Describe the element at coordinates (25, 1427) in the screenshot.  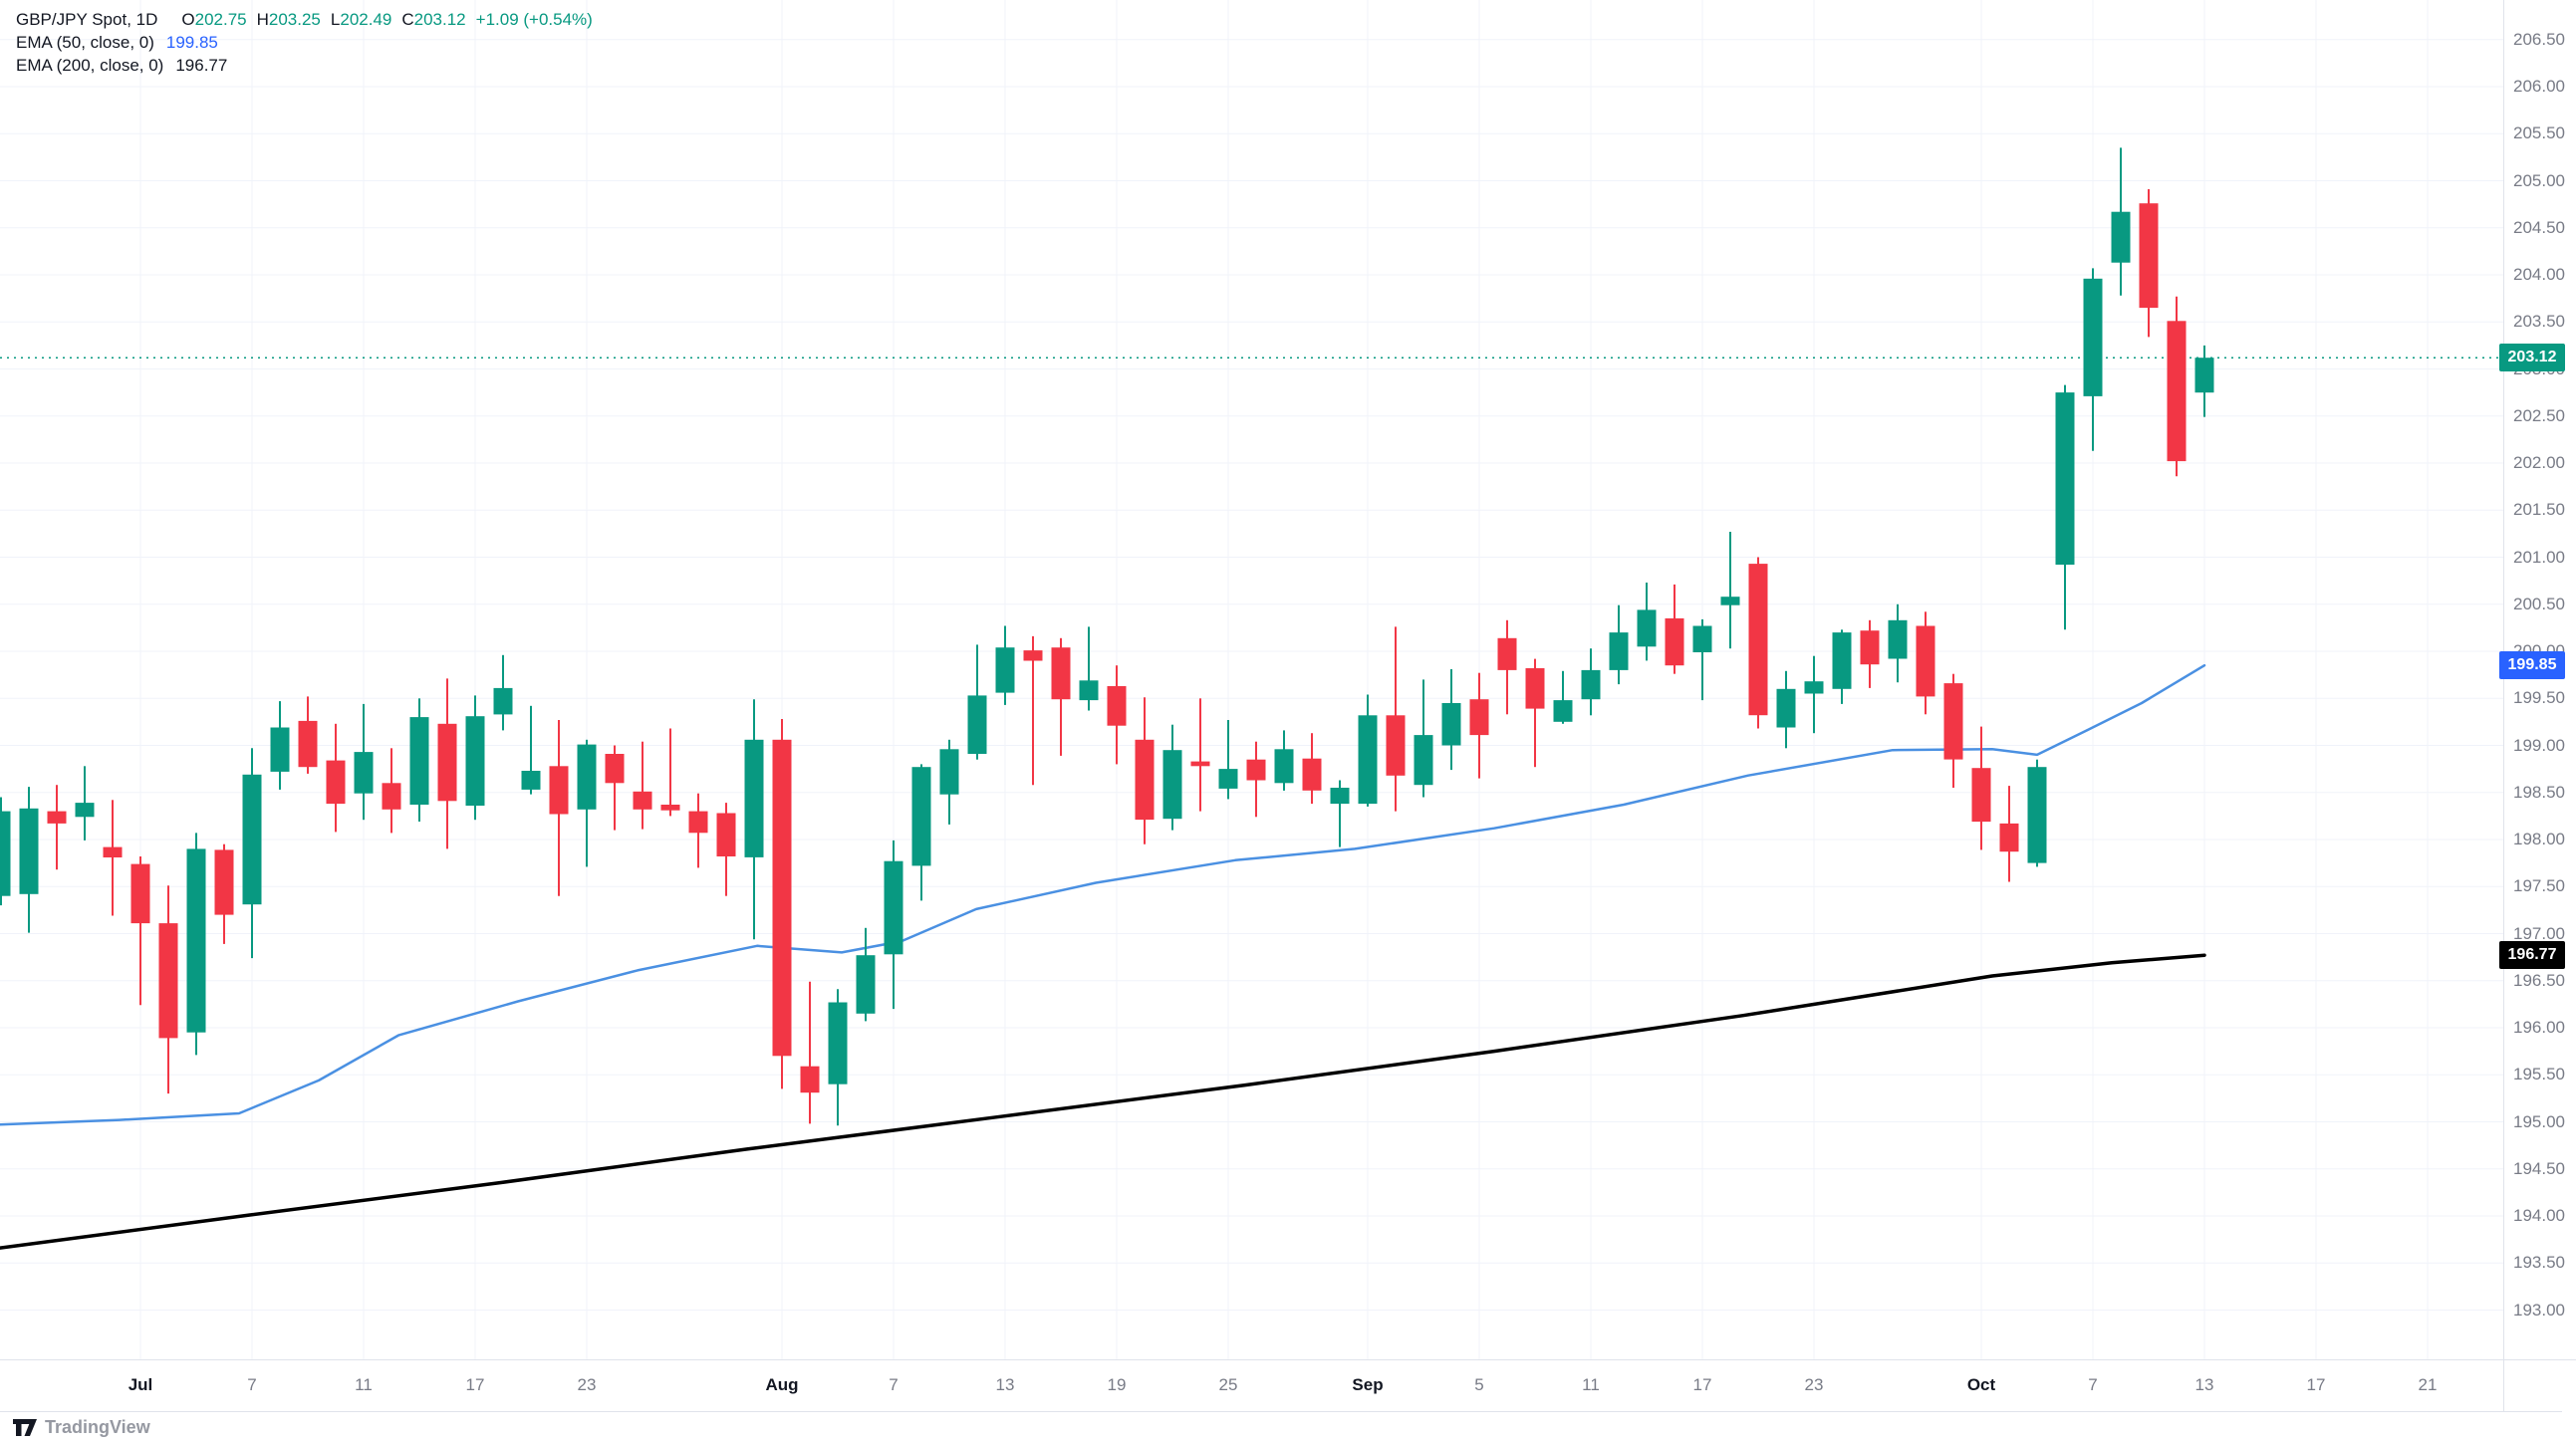
I see `tradingview-logo-icon` at that location.